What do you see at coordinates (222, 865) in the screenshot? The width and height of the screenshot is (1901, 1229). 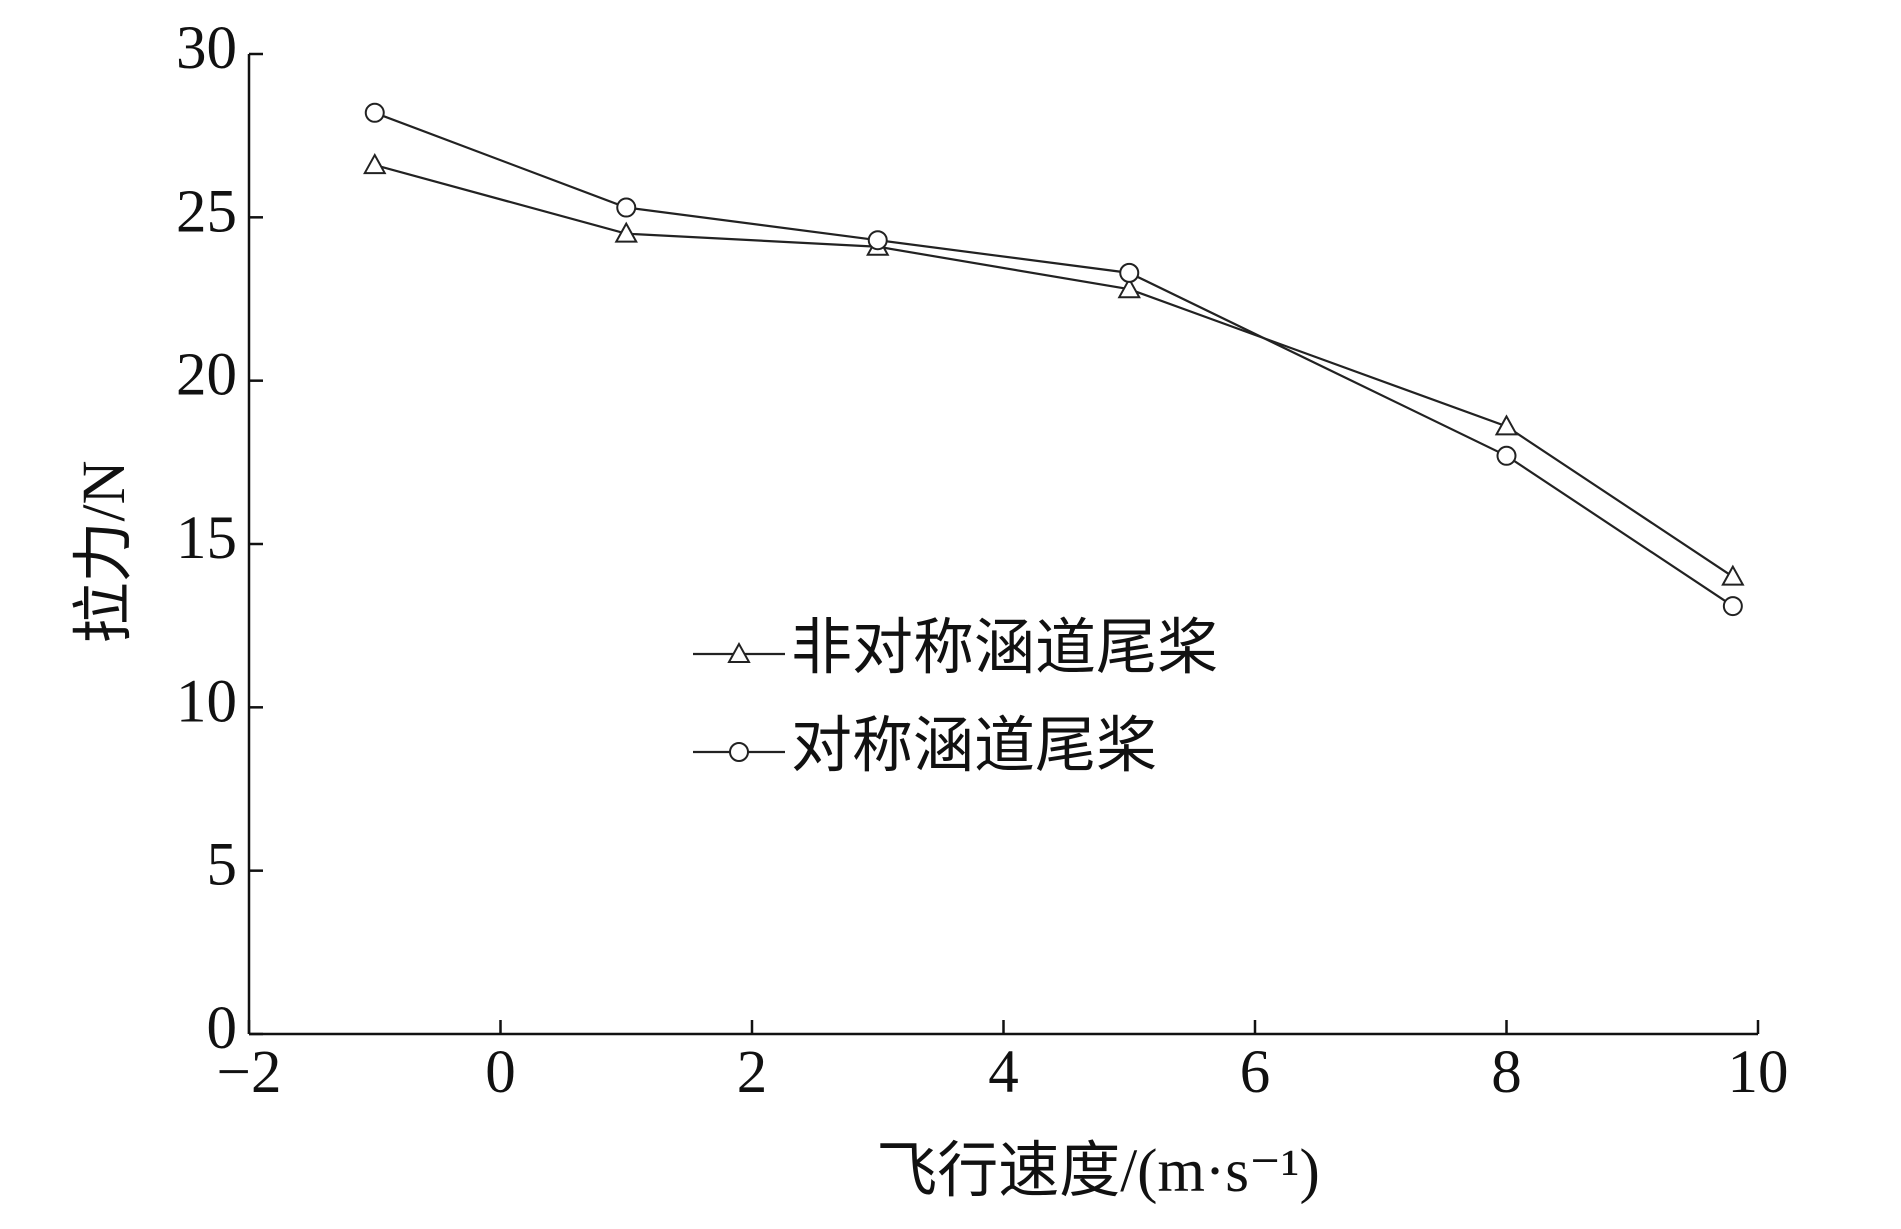 I see `y-tick-label: 5` at bounding box center [222, 865].